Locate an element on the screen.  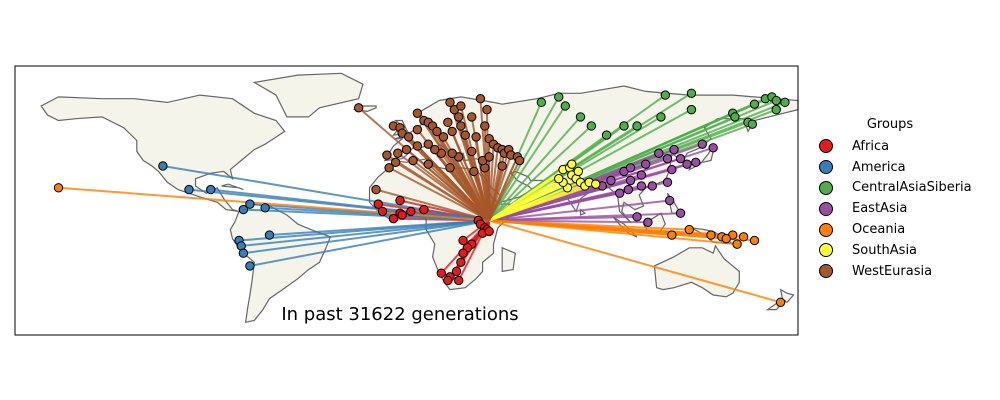
legend-item-south-asia: SouthAsia is located at coordinates (905, 250).